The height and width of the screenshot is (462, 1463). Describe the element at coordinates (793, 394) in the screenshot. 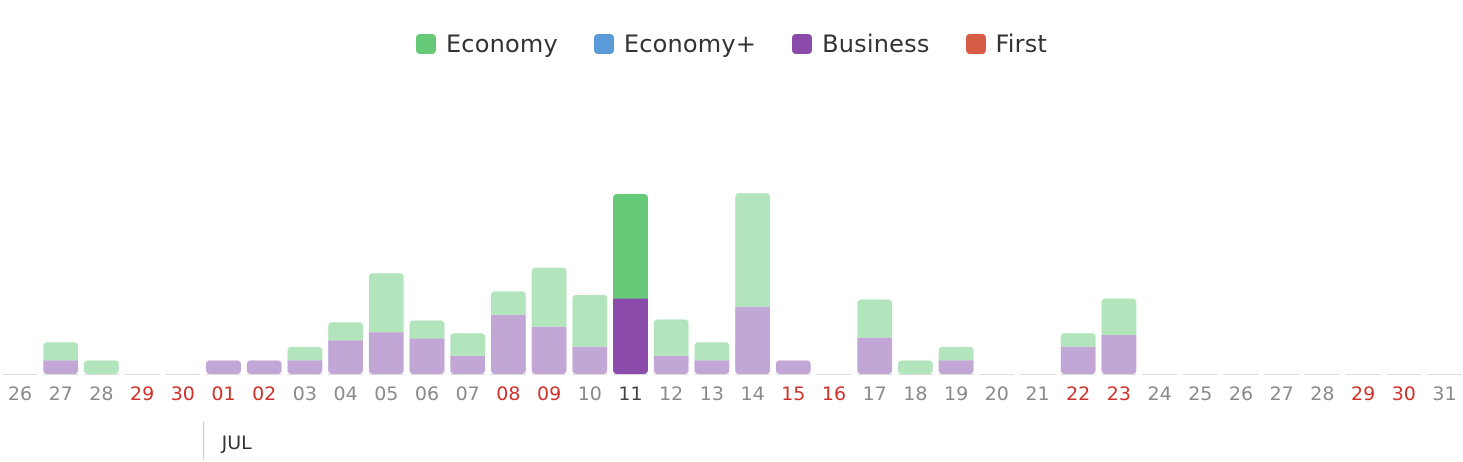

I see `tick-label: 15` at that location.